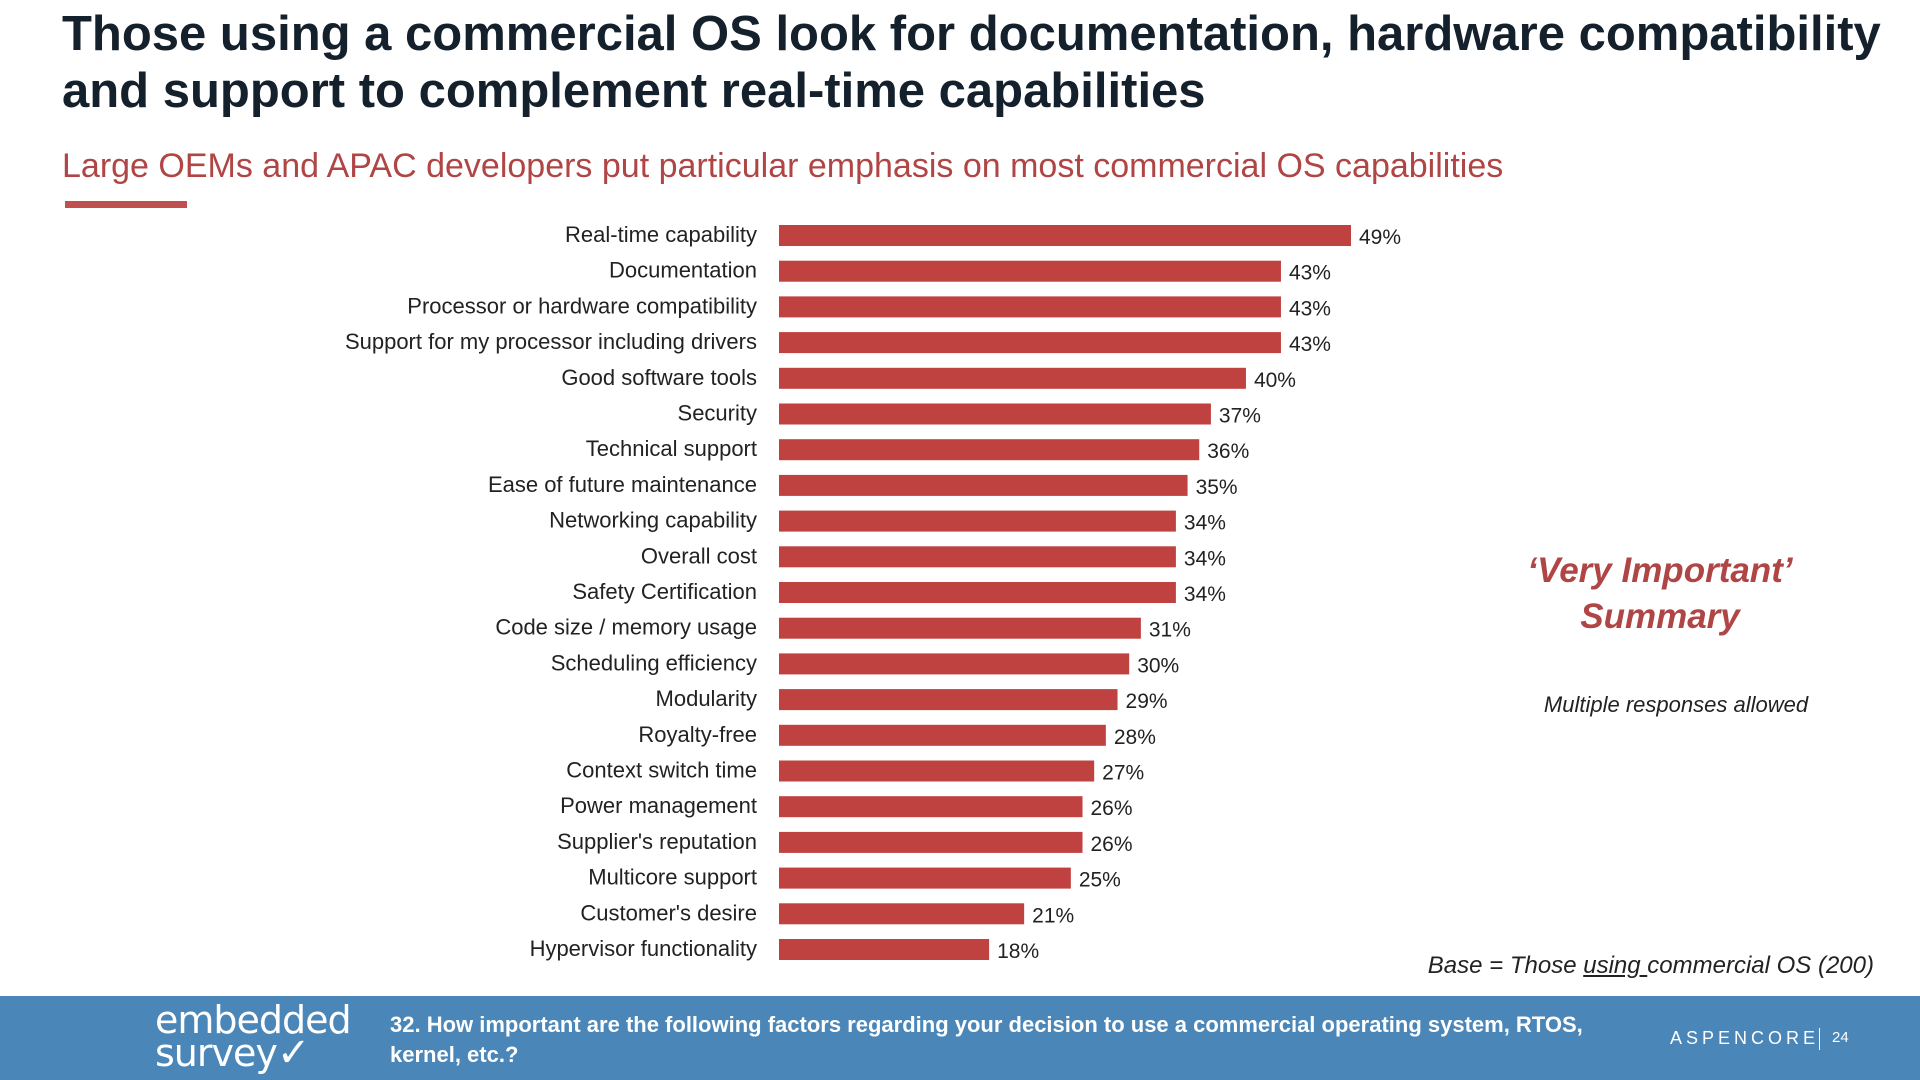 The height and width of the screenshot is (1080, 1920). Describe the element at coordinates (1660, 594) in the screenshot. I see `summary-heading: ‘Very Important’ Summary` at that location.